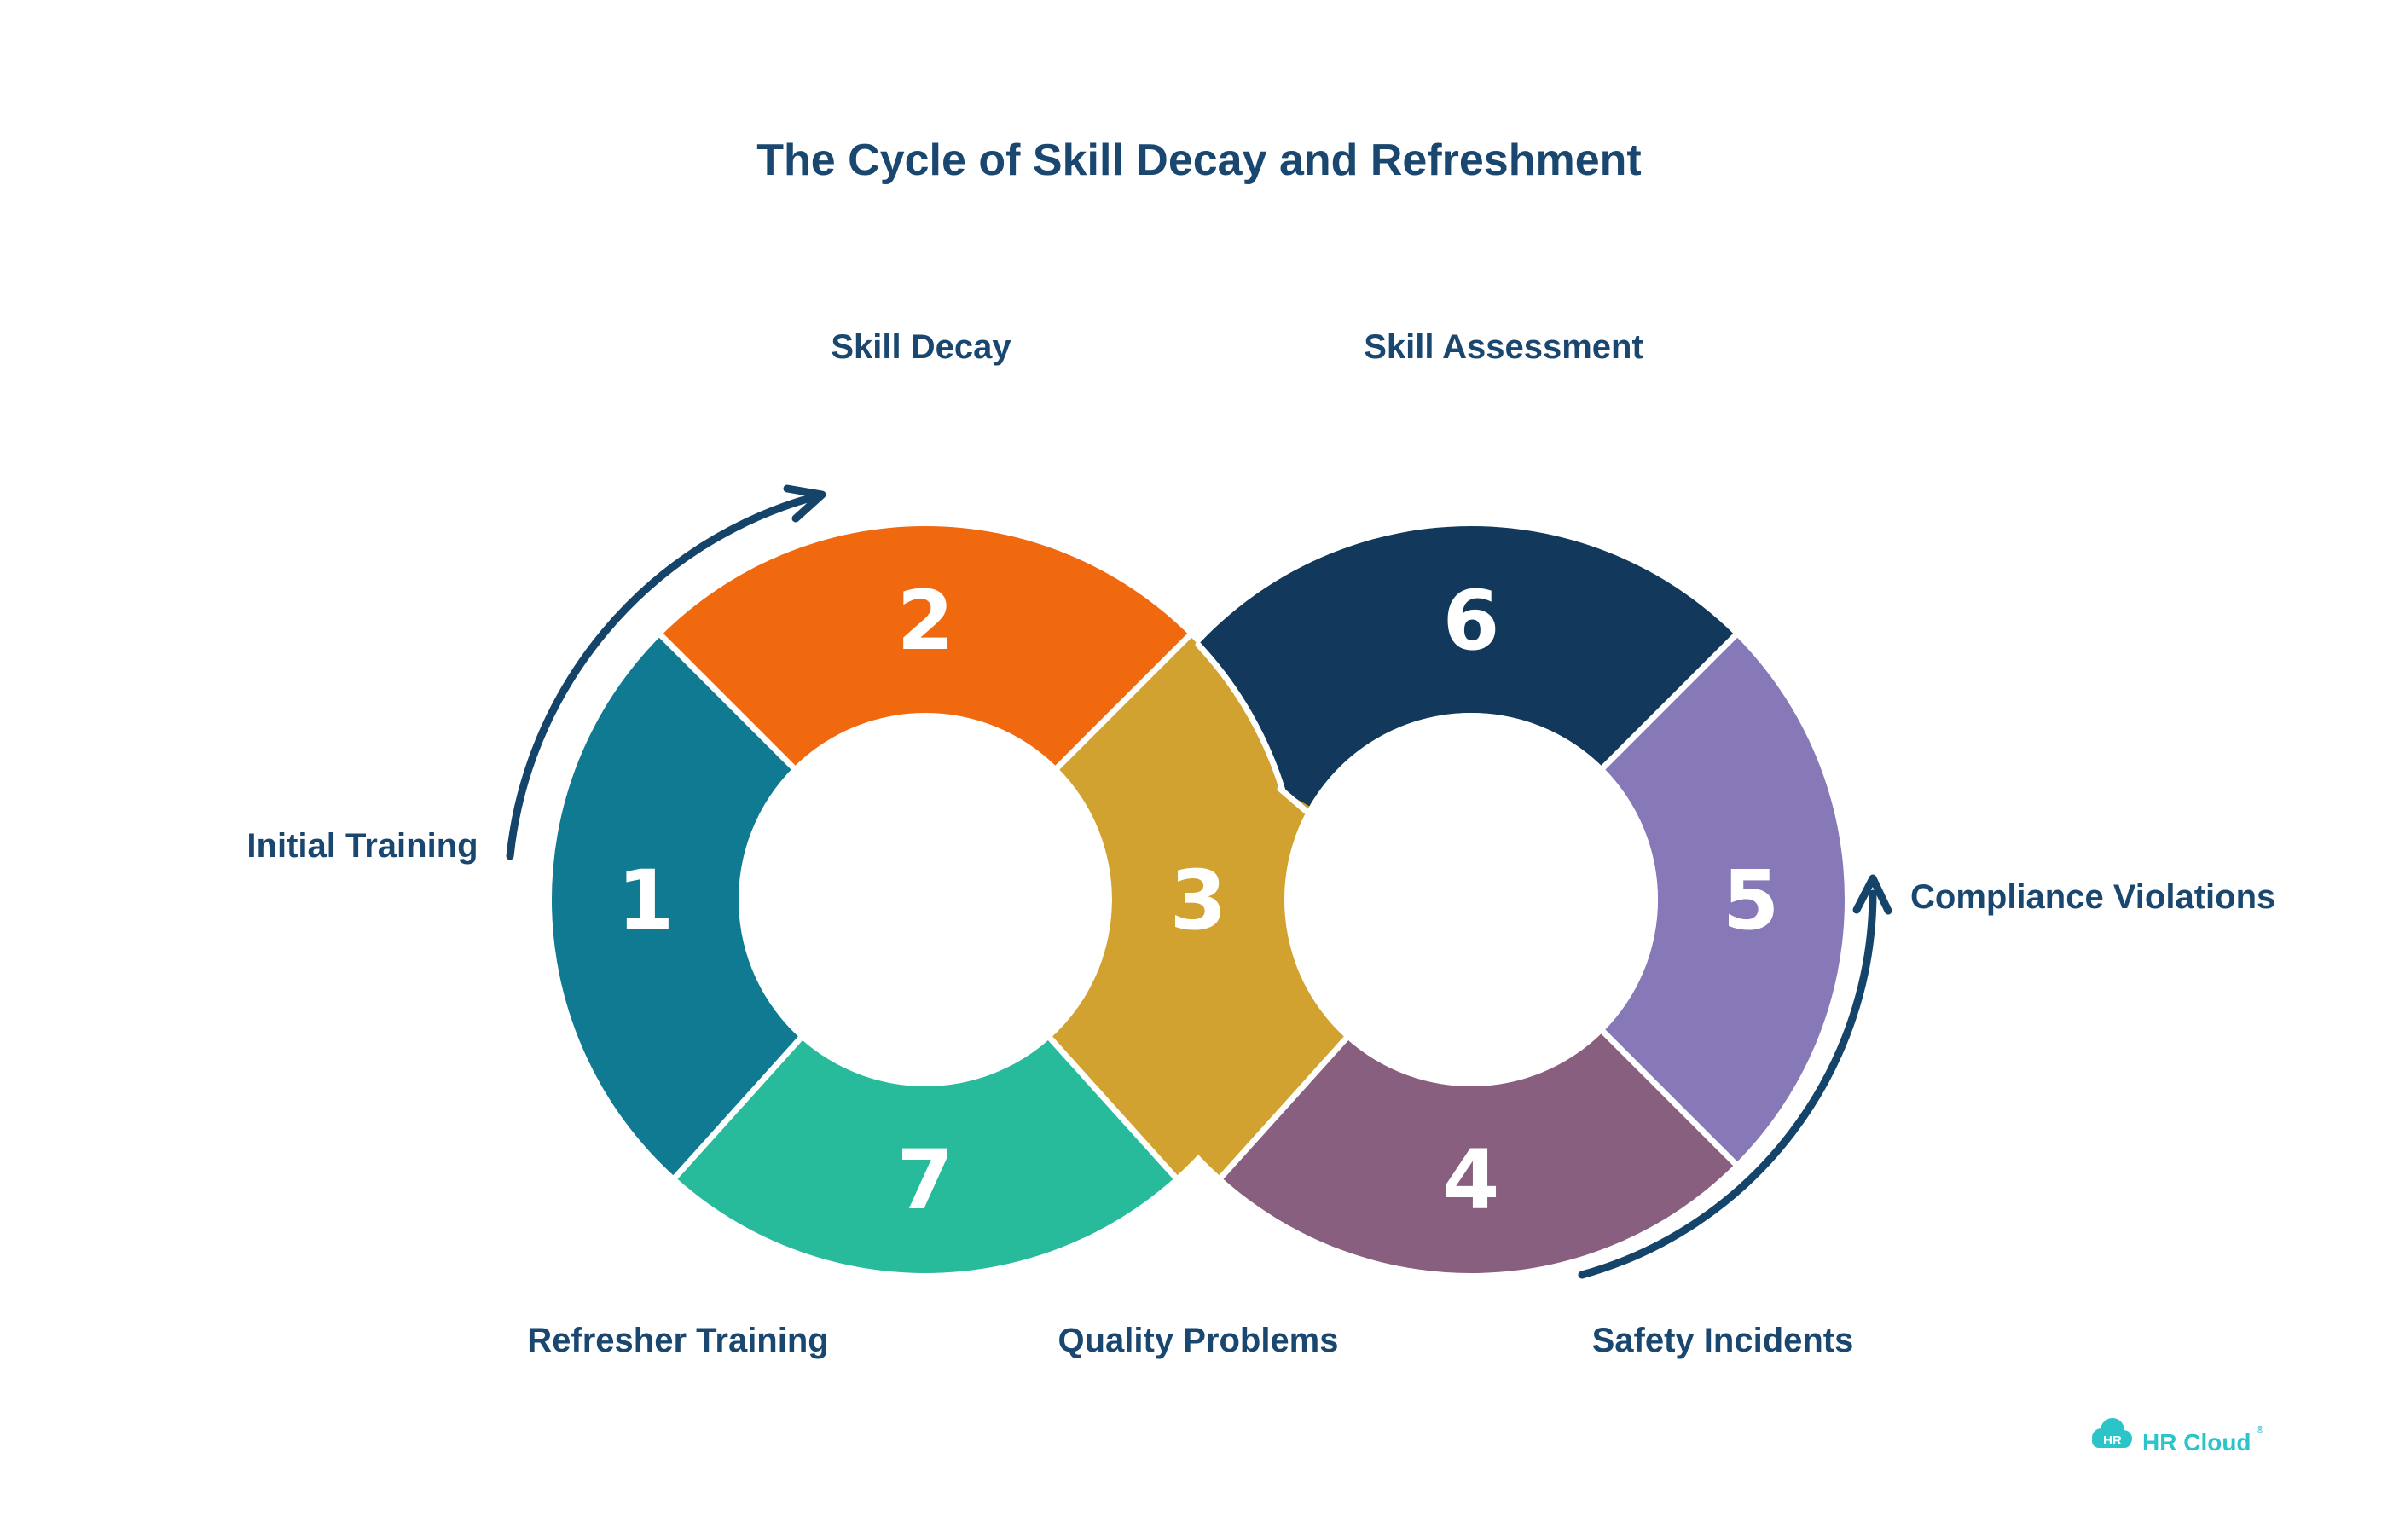  What do you see at coordinates (1199, 160) in the screenshot?
I see `page-title: The Cycle of Skill Decay and Refreshment` at bounding box center [1199, 160].